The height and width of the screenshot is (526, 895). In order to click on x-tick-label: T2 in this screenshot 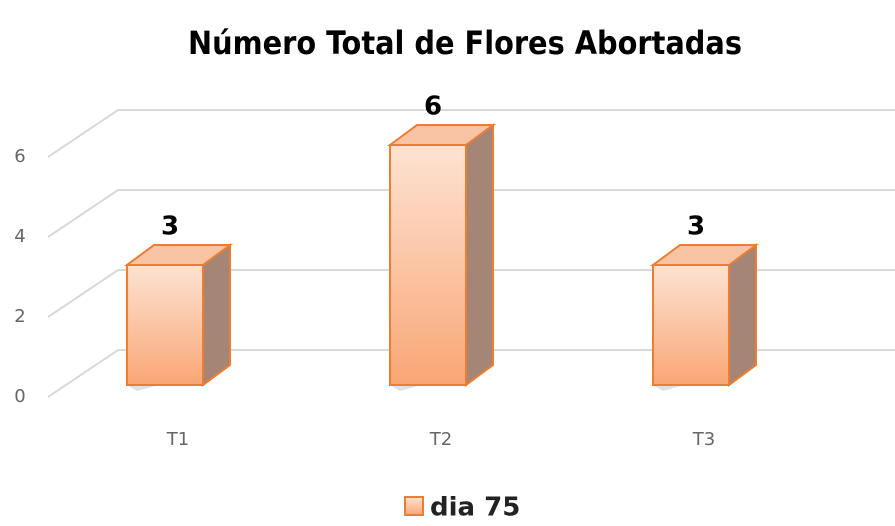, I will do `click(440, 439)`.